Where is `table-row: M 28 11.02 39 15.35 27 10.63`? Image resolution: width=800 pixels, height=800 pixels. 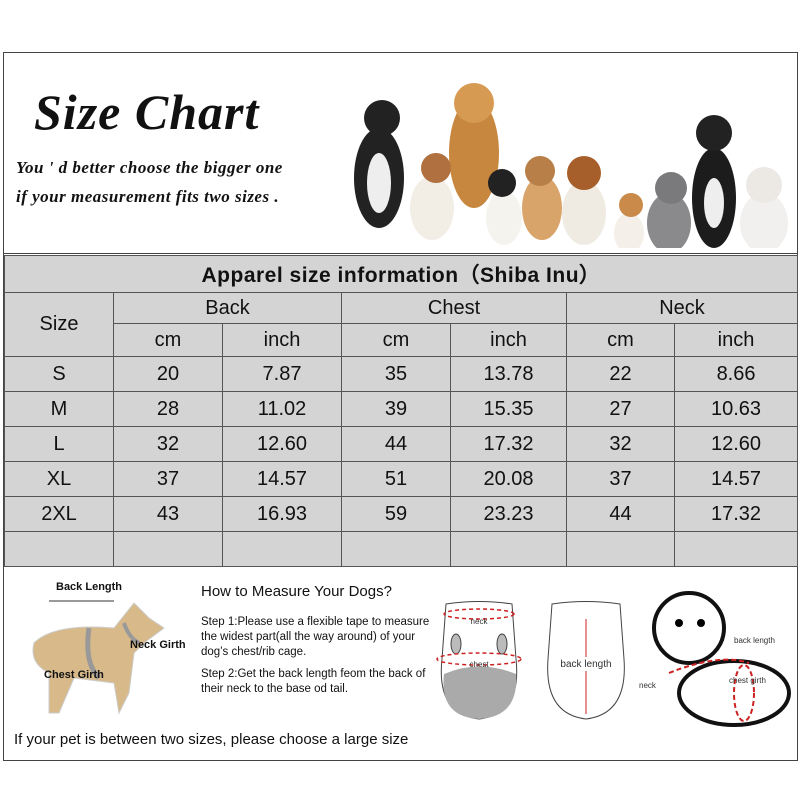 table-row: M 28 11.02 39 15.35 27 10.63 is located at coordinates (401, 409).